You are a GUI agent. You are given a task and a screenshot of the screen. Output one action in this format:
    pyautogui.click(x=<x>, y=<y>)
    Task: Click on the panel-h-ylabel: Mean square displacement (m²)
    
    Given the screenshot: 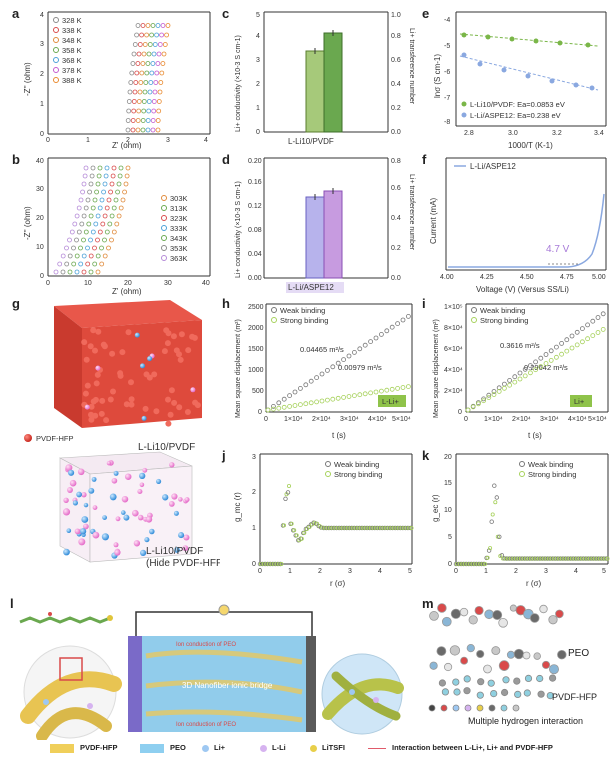 What is the action you would take?
    pyautogui.click(x=238, y=368)
    